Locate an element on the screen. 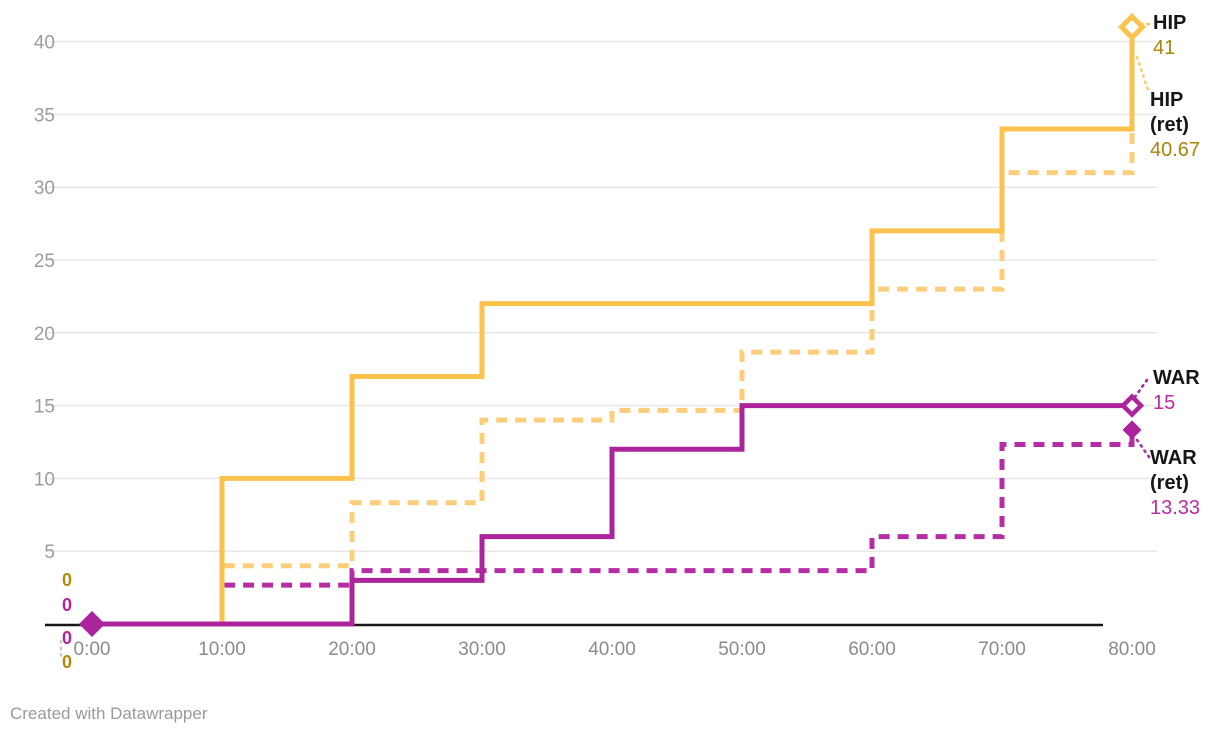 This screenshot has width=1220, height=742. end-label-war-ret: WAR (ret) 13.33 is located at coordinates (1175, 483).